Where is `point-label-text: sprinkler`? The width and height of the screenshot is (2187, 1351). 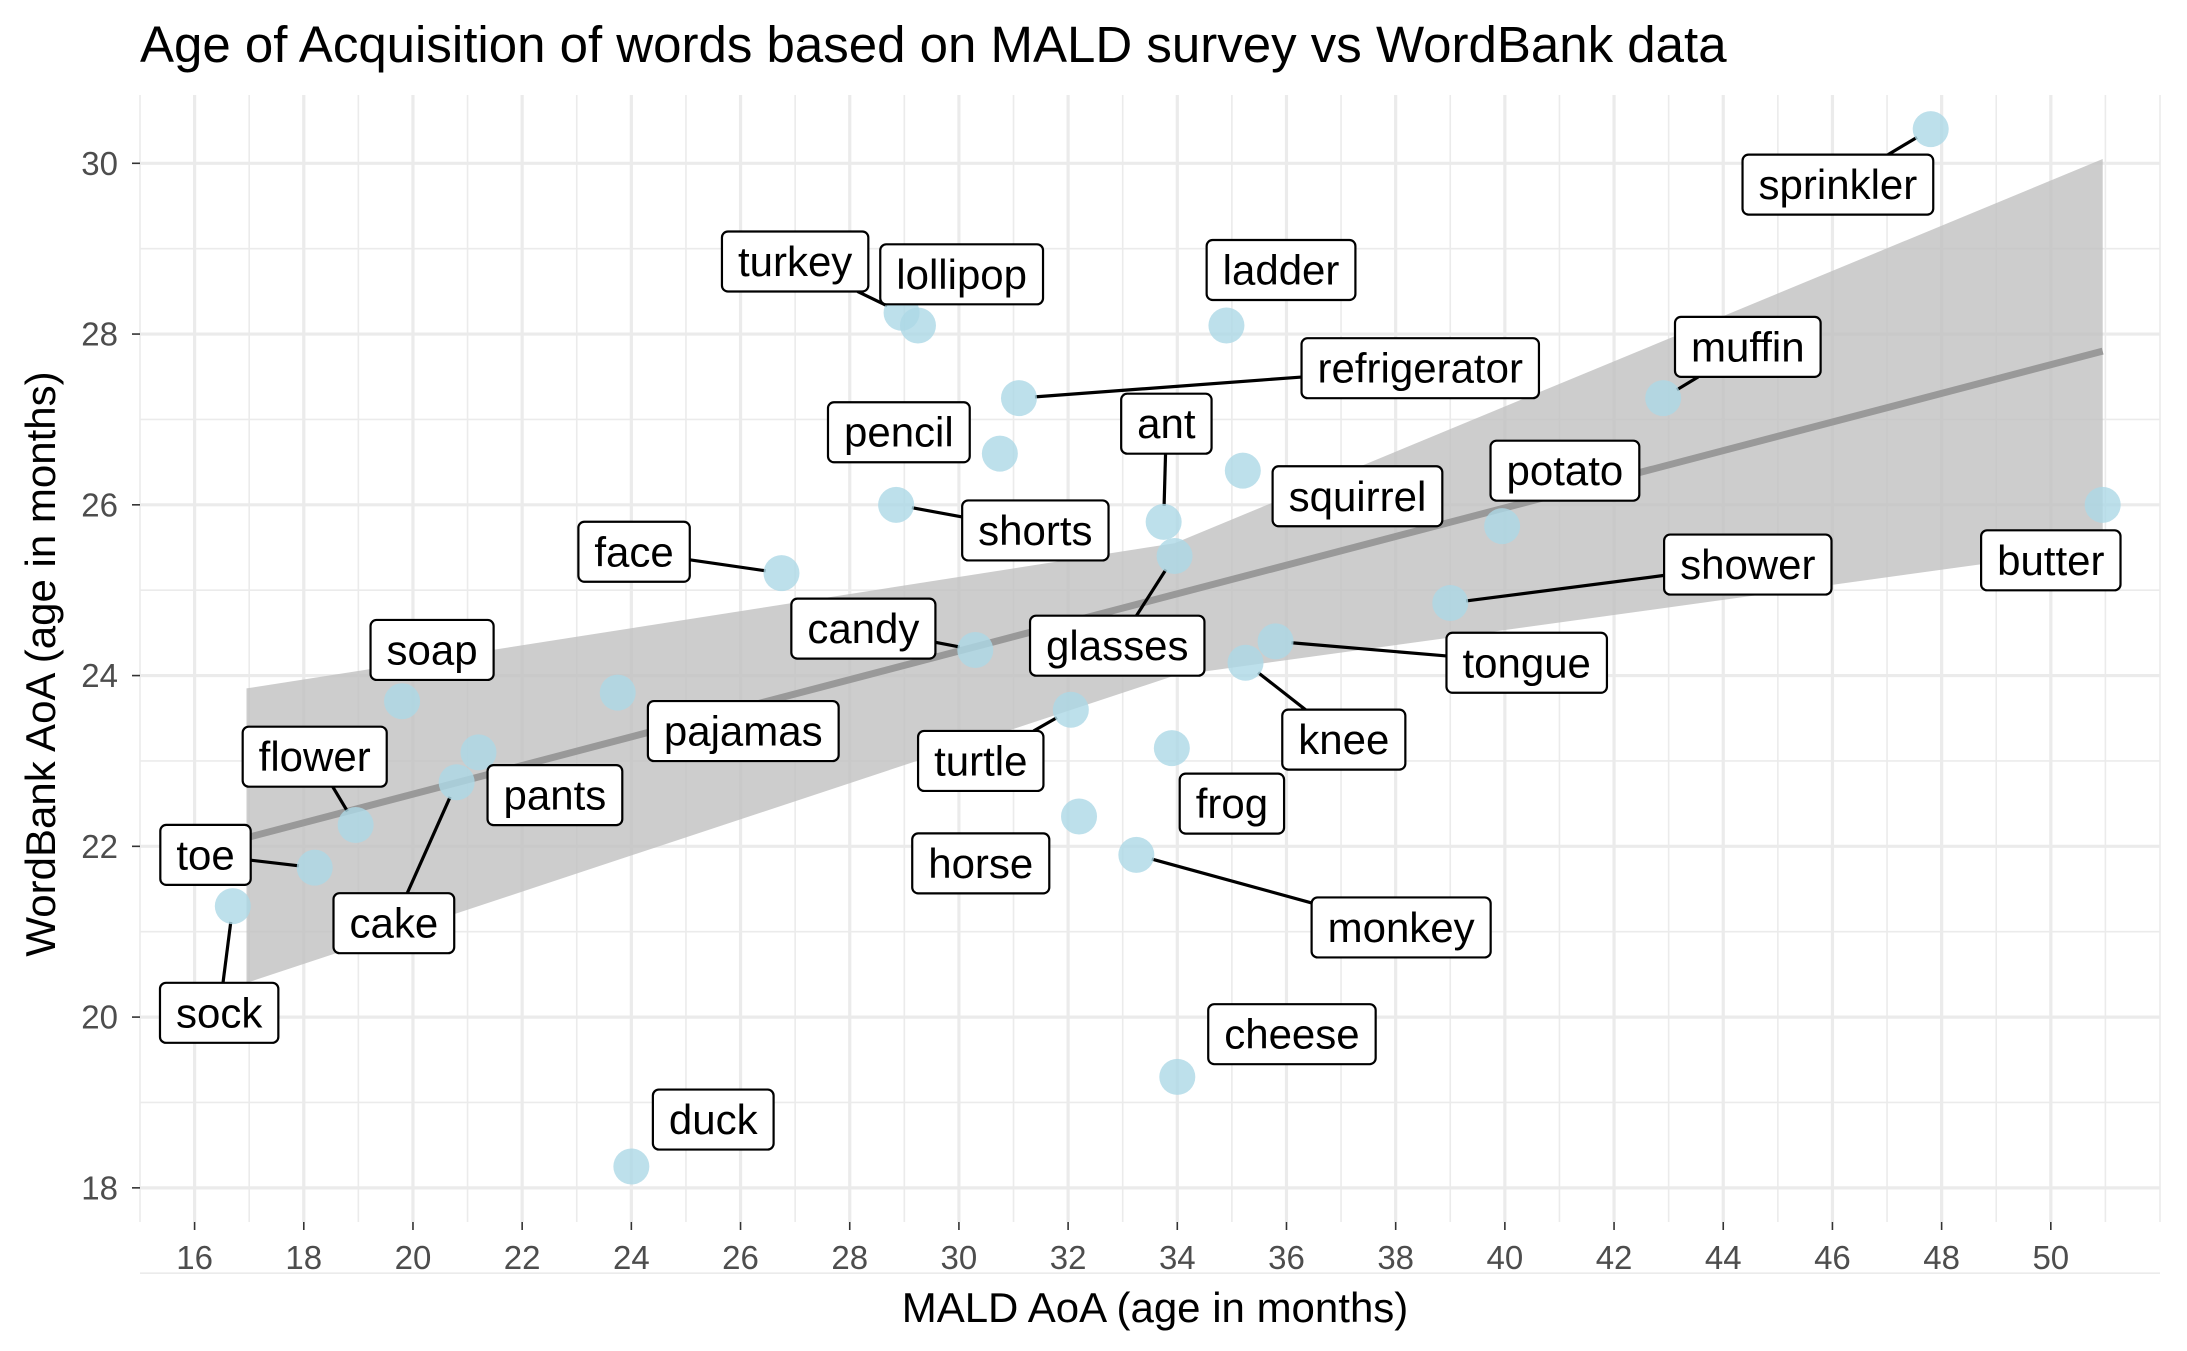
point-label-text: sprinkler is located at coordinates (1838, 184).